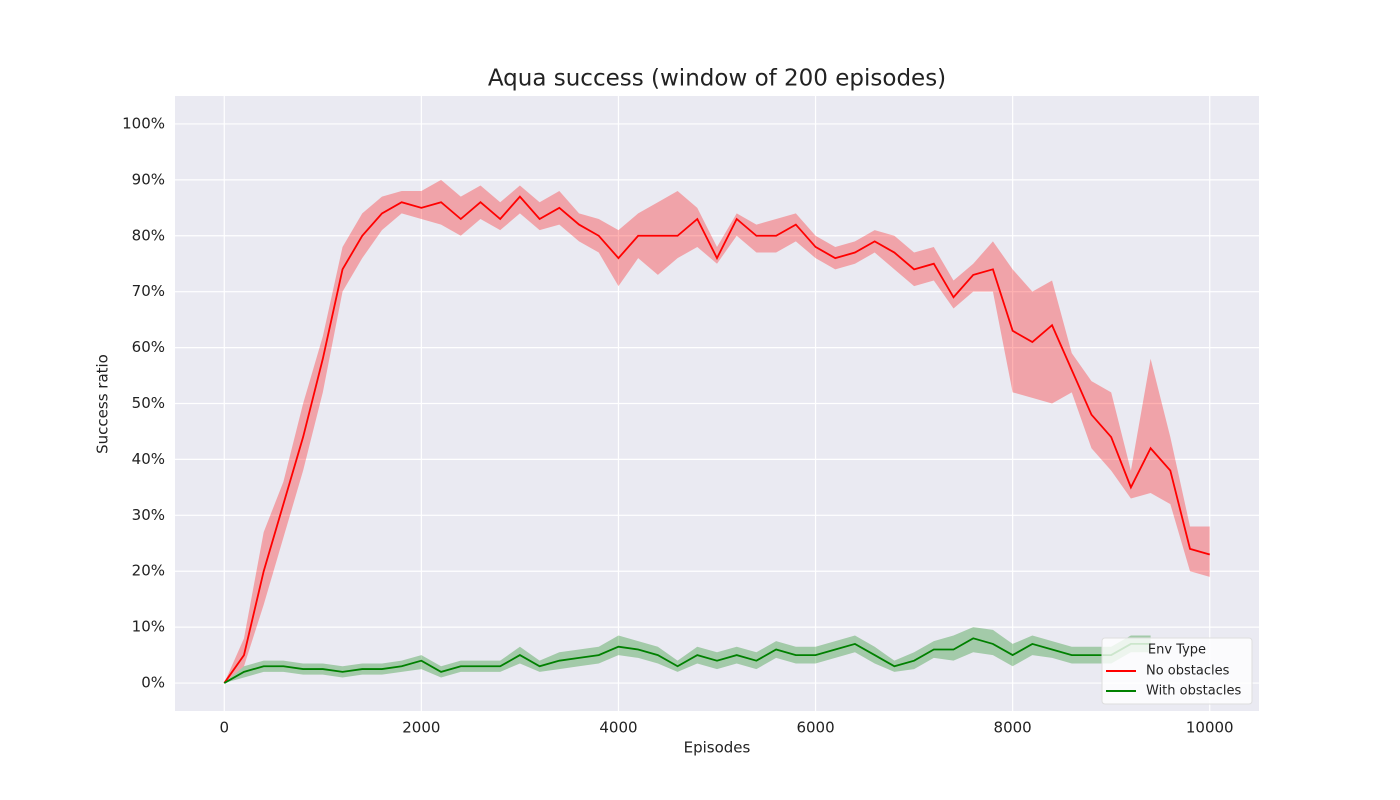 This screenshot has height=800, width=1400. Describe the element at coordinates (148, 403) in the screenshot. I see `y-tick-label: 50%` at that location.